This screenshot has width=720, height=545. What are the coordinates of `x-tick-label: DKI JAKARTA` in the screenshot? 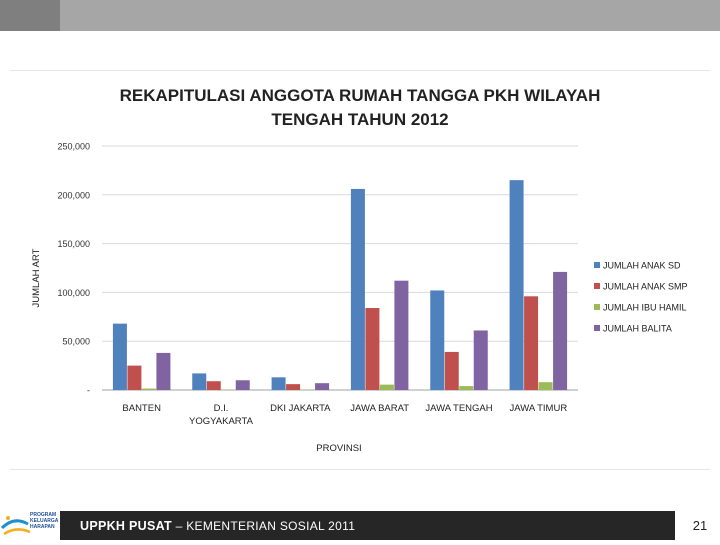 It's located at (300, 408).